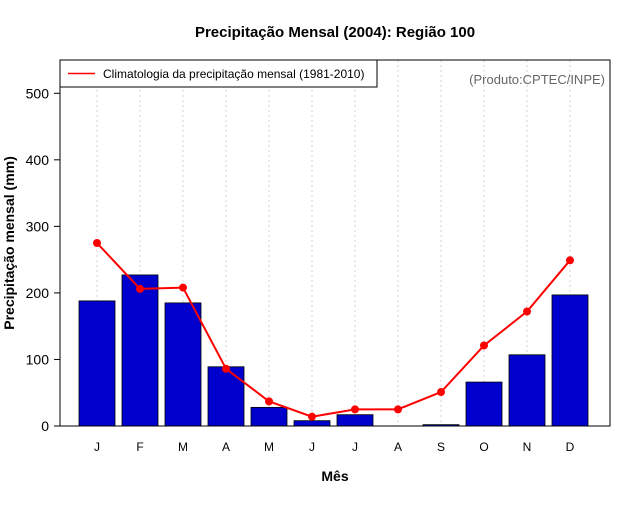 This screenshot has height=505, width=640. I want to click on x-tick-label: F, so click(139, 447).